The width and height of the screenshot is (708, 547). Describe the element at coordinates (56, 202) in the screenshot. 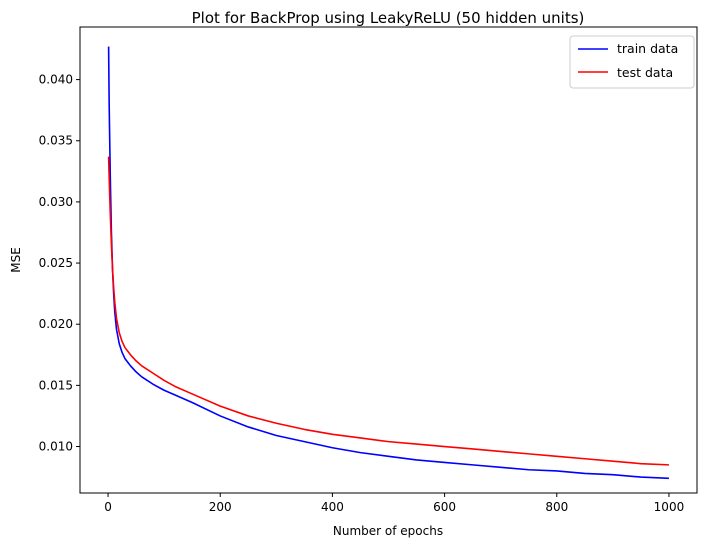

I see `y-tick-label: 0.030` at that location.